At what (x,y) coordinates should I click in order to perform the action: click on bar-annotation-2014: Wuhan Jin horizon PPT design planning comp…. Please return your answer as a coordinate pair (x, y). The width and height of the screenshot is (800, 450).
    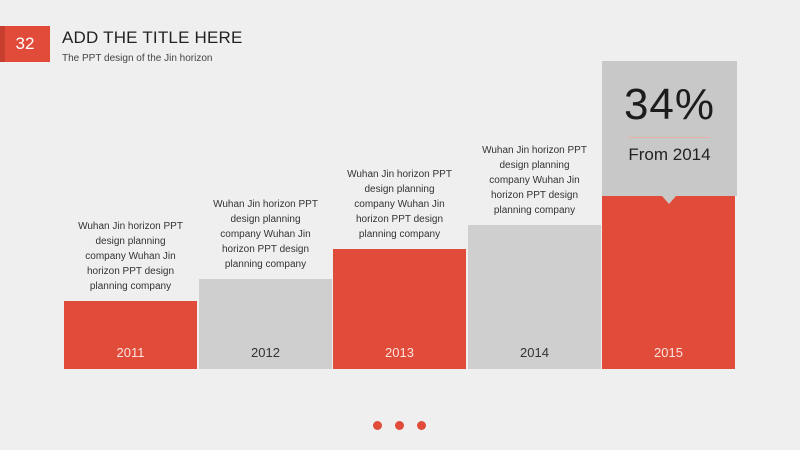
    Looking at the image, I should click on (534, 180).